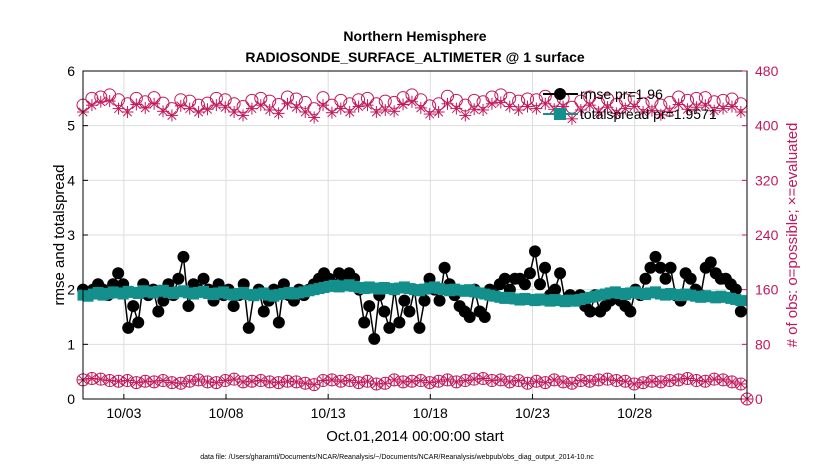  What do you see at coordinates (560, 94) in the screenshot?
I see `legend-rmse-marker` at bounding box center [560, 94].